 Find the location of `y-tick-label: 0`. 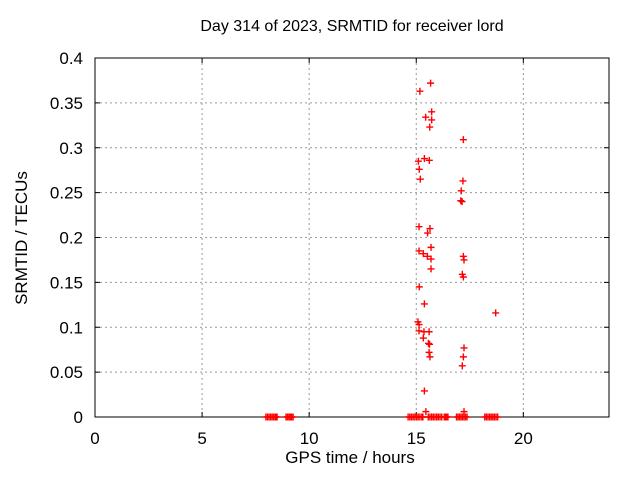

y-tick-label: 0 is located at coordinates (78, 417).